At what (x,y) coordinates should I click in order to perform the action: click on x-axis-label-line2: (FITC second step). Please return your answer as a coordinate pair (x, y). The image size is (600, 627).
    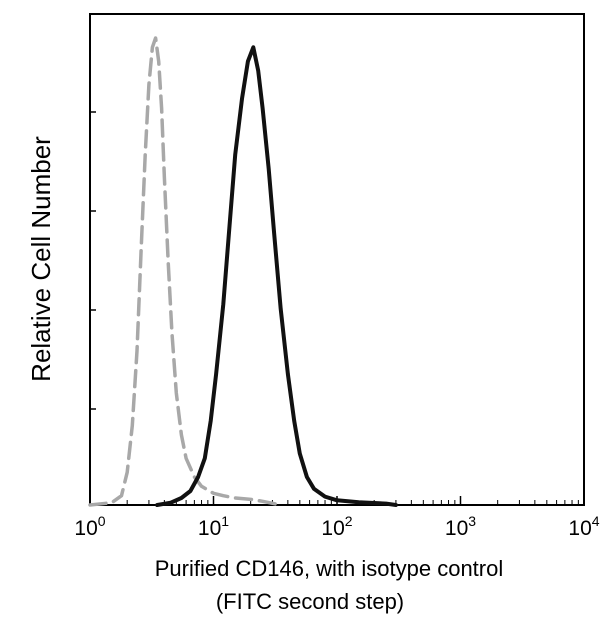
    Looking at the image, I should click on (310, 601).